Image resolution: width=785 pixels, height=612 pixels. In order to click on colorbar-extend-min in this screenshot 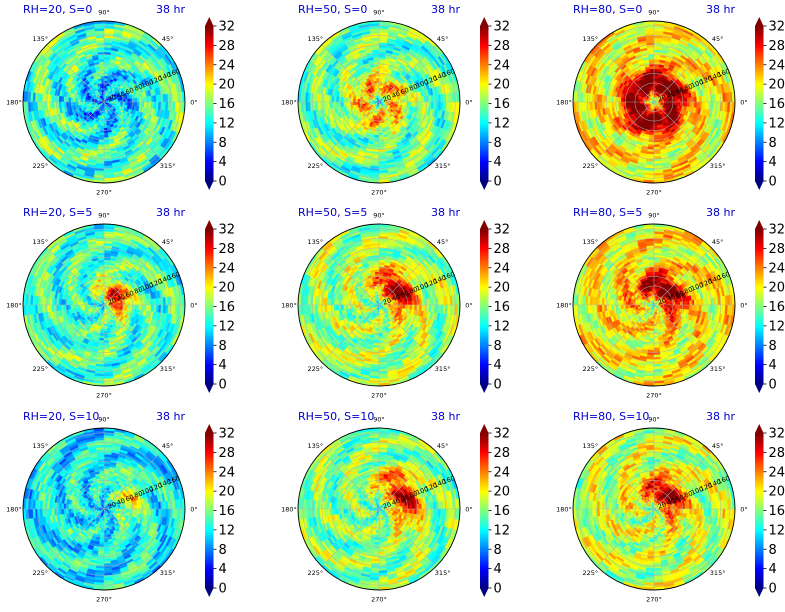, I will do `click(484, 185)`.